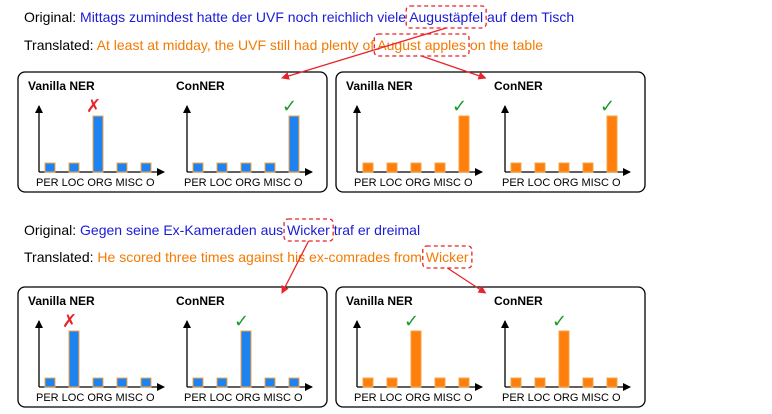 This screenshot has height=414, width=772. I want to click on ex2-original-vanilla-bar-loc, so click(74, 359).